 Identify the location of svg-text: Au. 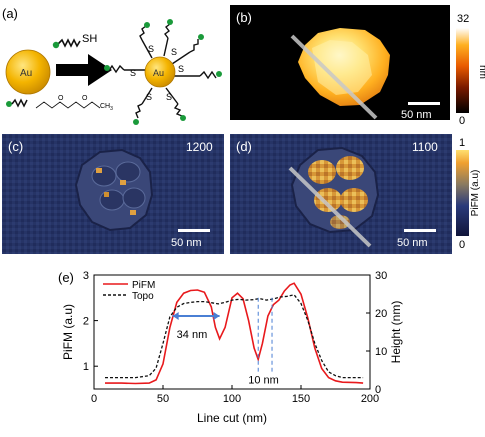
(158, 73).